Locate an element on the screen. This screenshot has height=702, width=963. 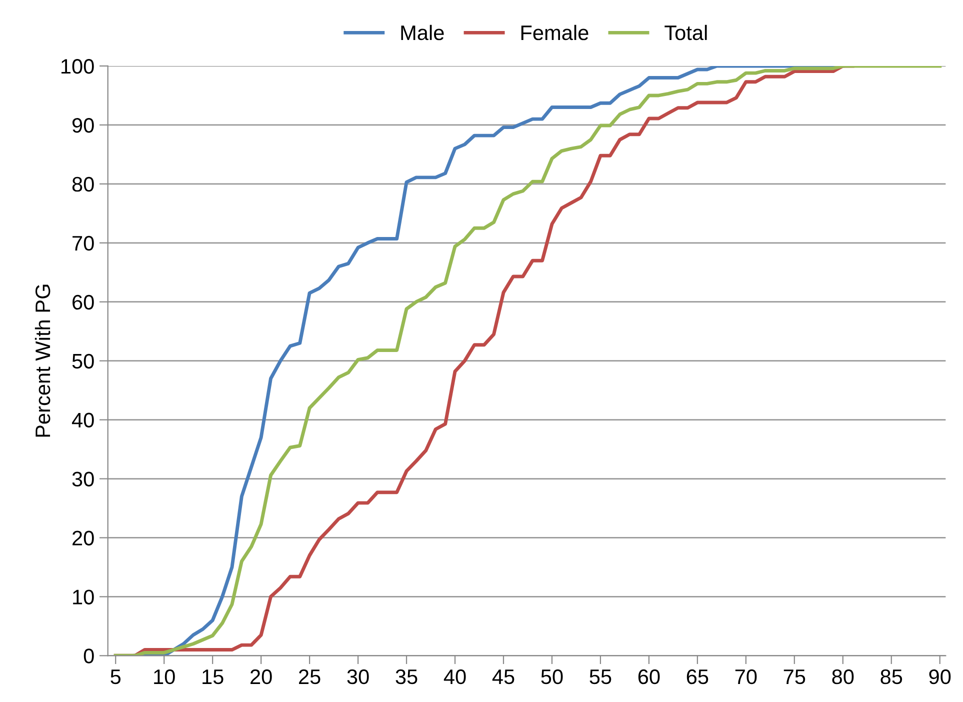
x-tick-label: 30 is located at coordinates (358, 676).